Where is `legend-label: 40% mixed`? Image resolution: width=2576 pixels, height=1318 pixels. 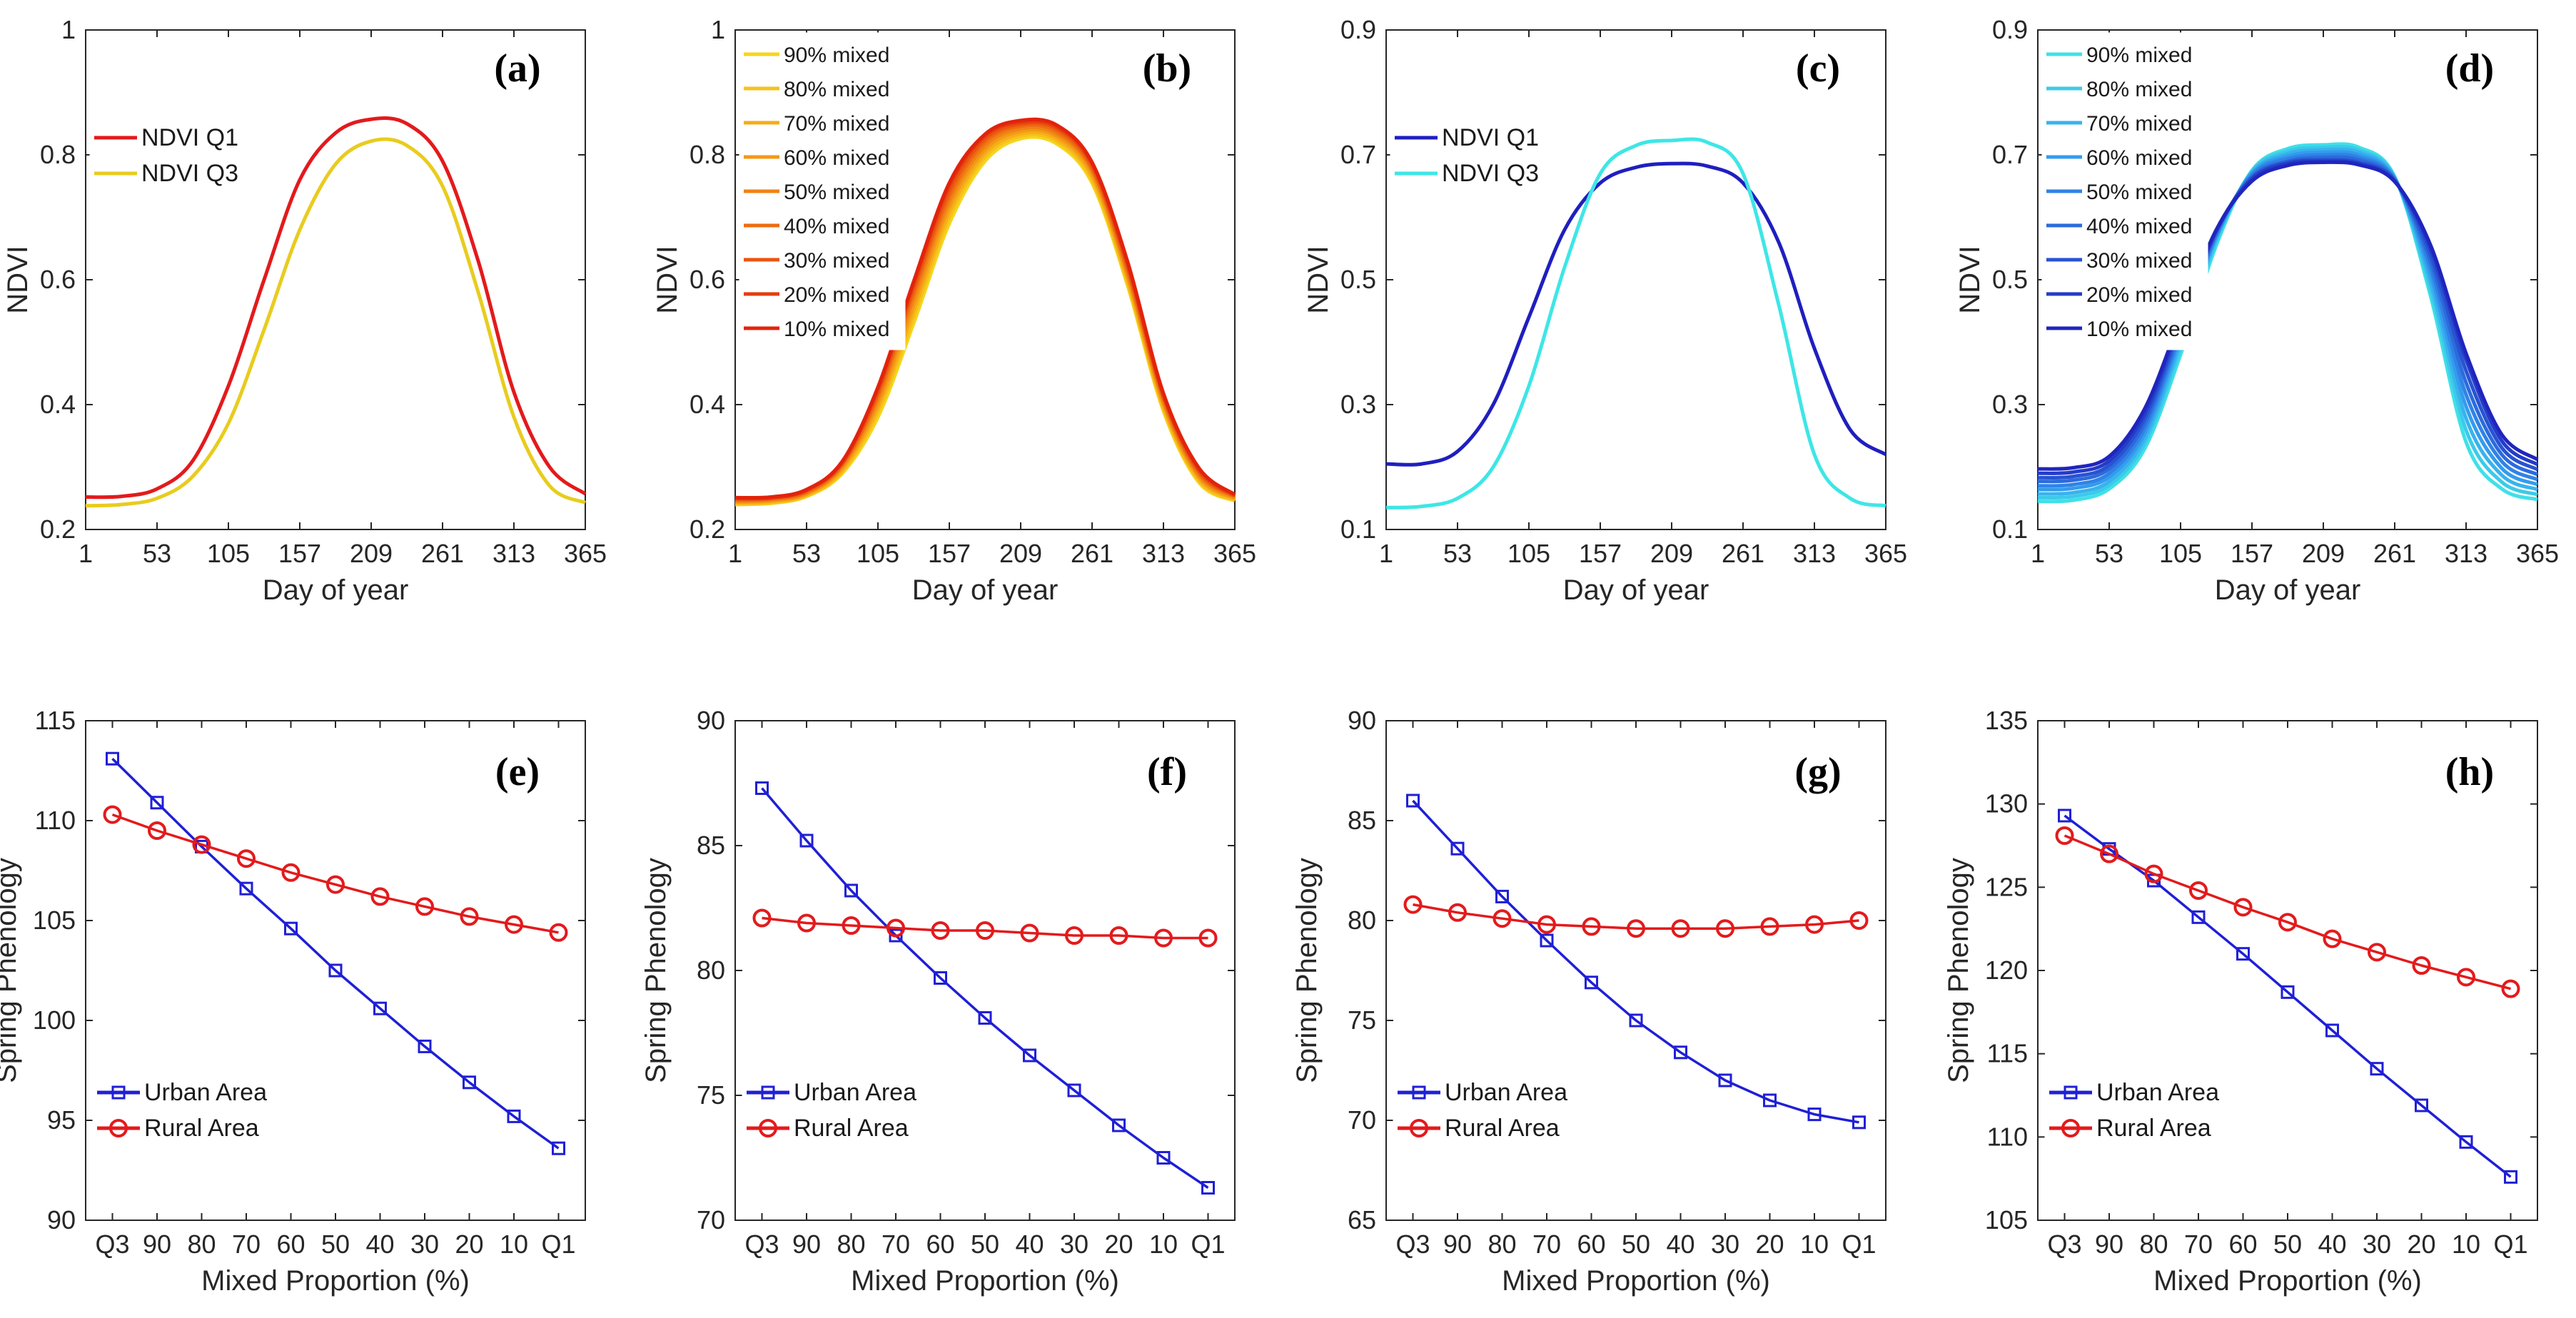 legend-label: 40% mixed is located at coordinates (2139, 227).